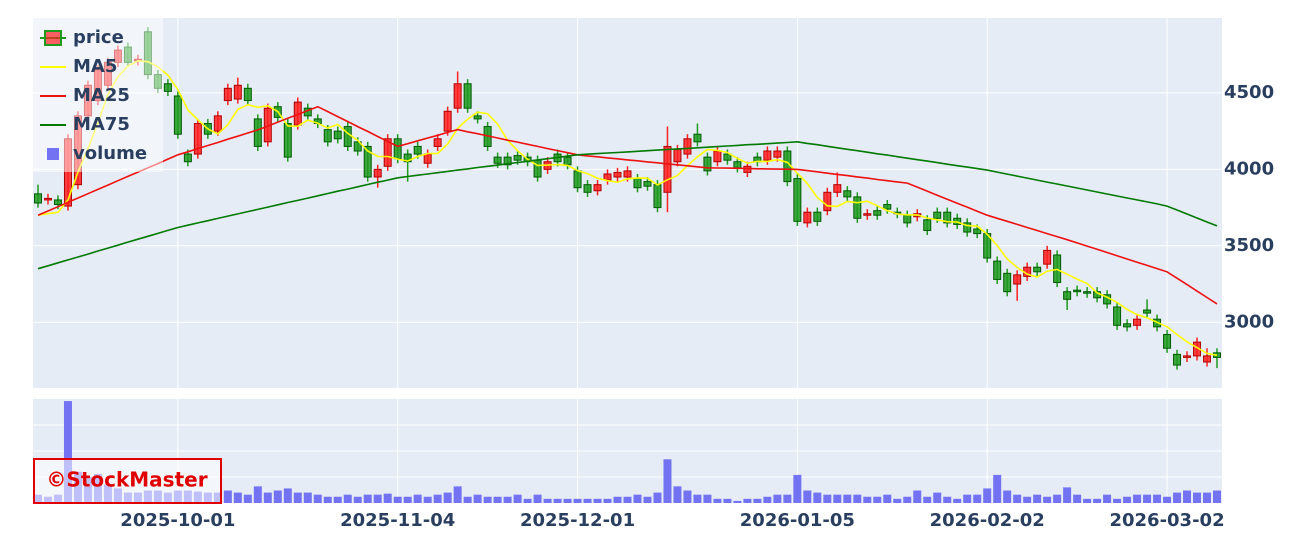 This screenshot has width=1291, height=543. I want to click on watermark: ©StockMaster, so click(127, 481).